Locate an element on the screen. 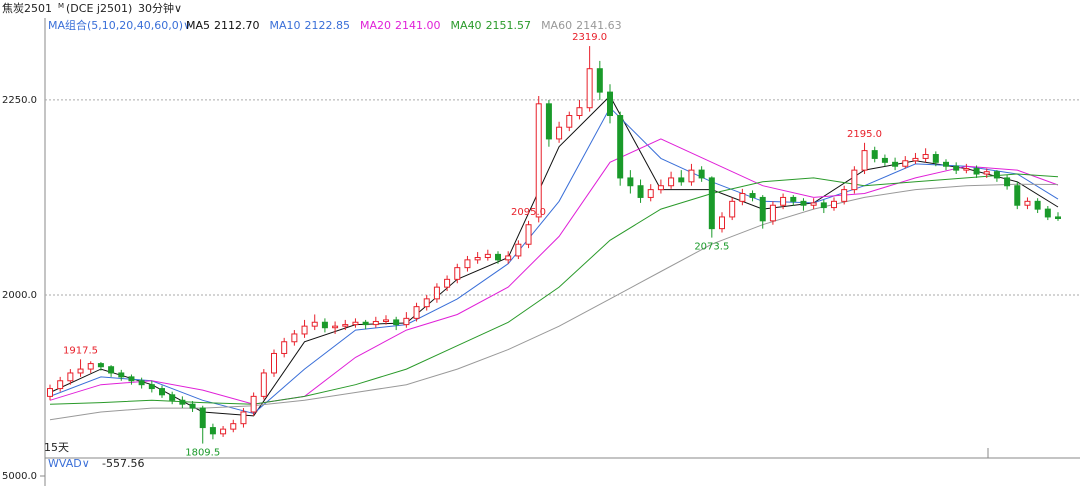  ma-group: MA组合(5,10,20,40,60,0)∨ is located at coordinates (119, 25).